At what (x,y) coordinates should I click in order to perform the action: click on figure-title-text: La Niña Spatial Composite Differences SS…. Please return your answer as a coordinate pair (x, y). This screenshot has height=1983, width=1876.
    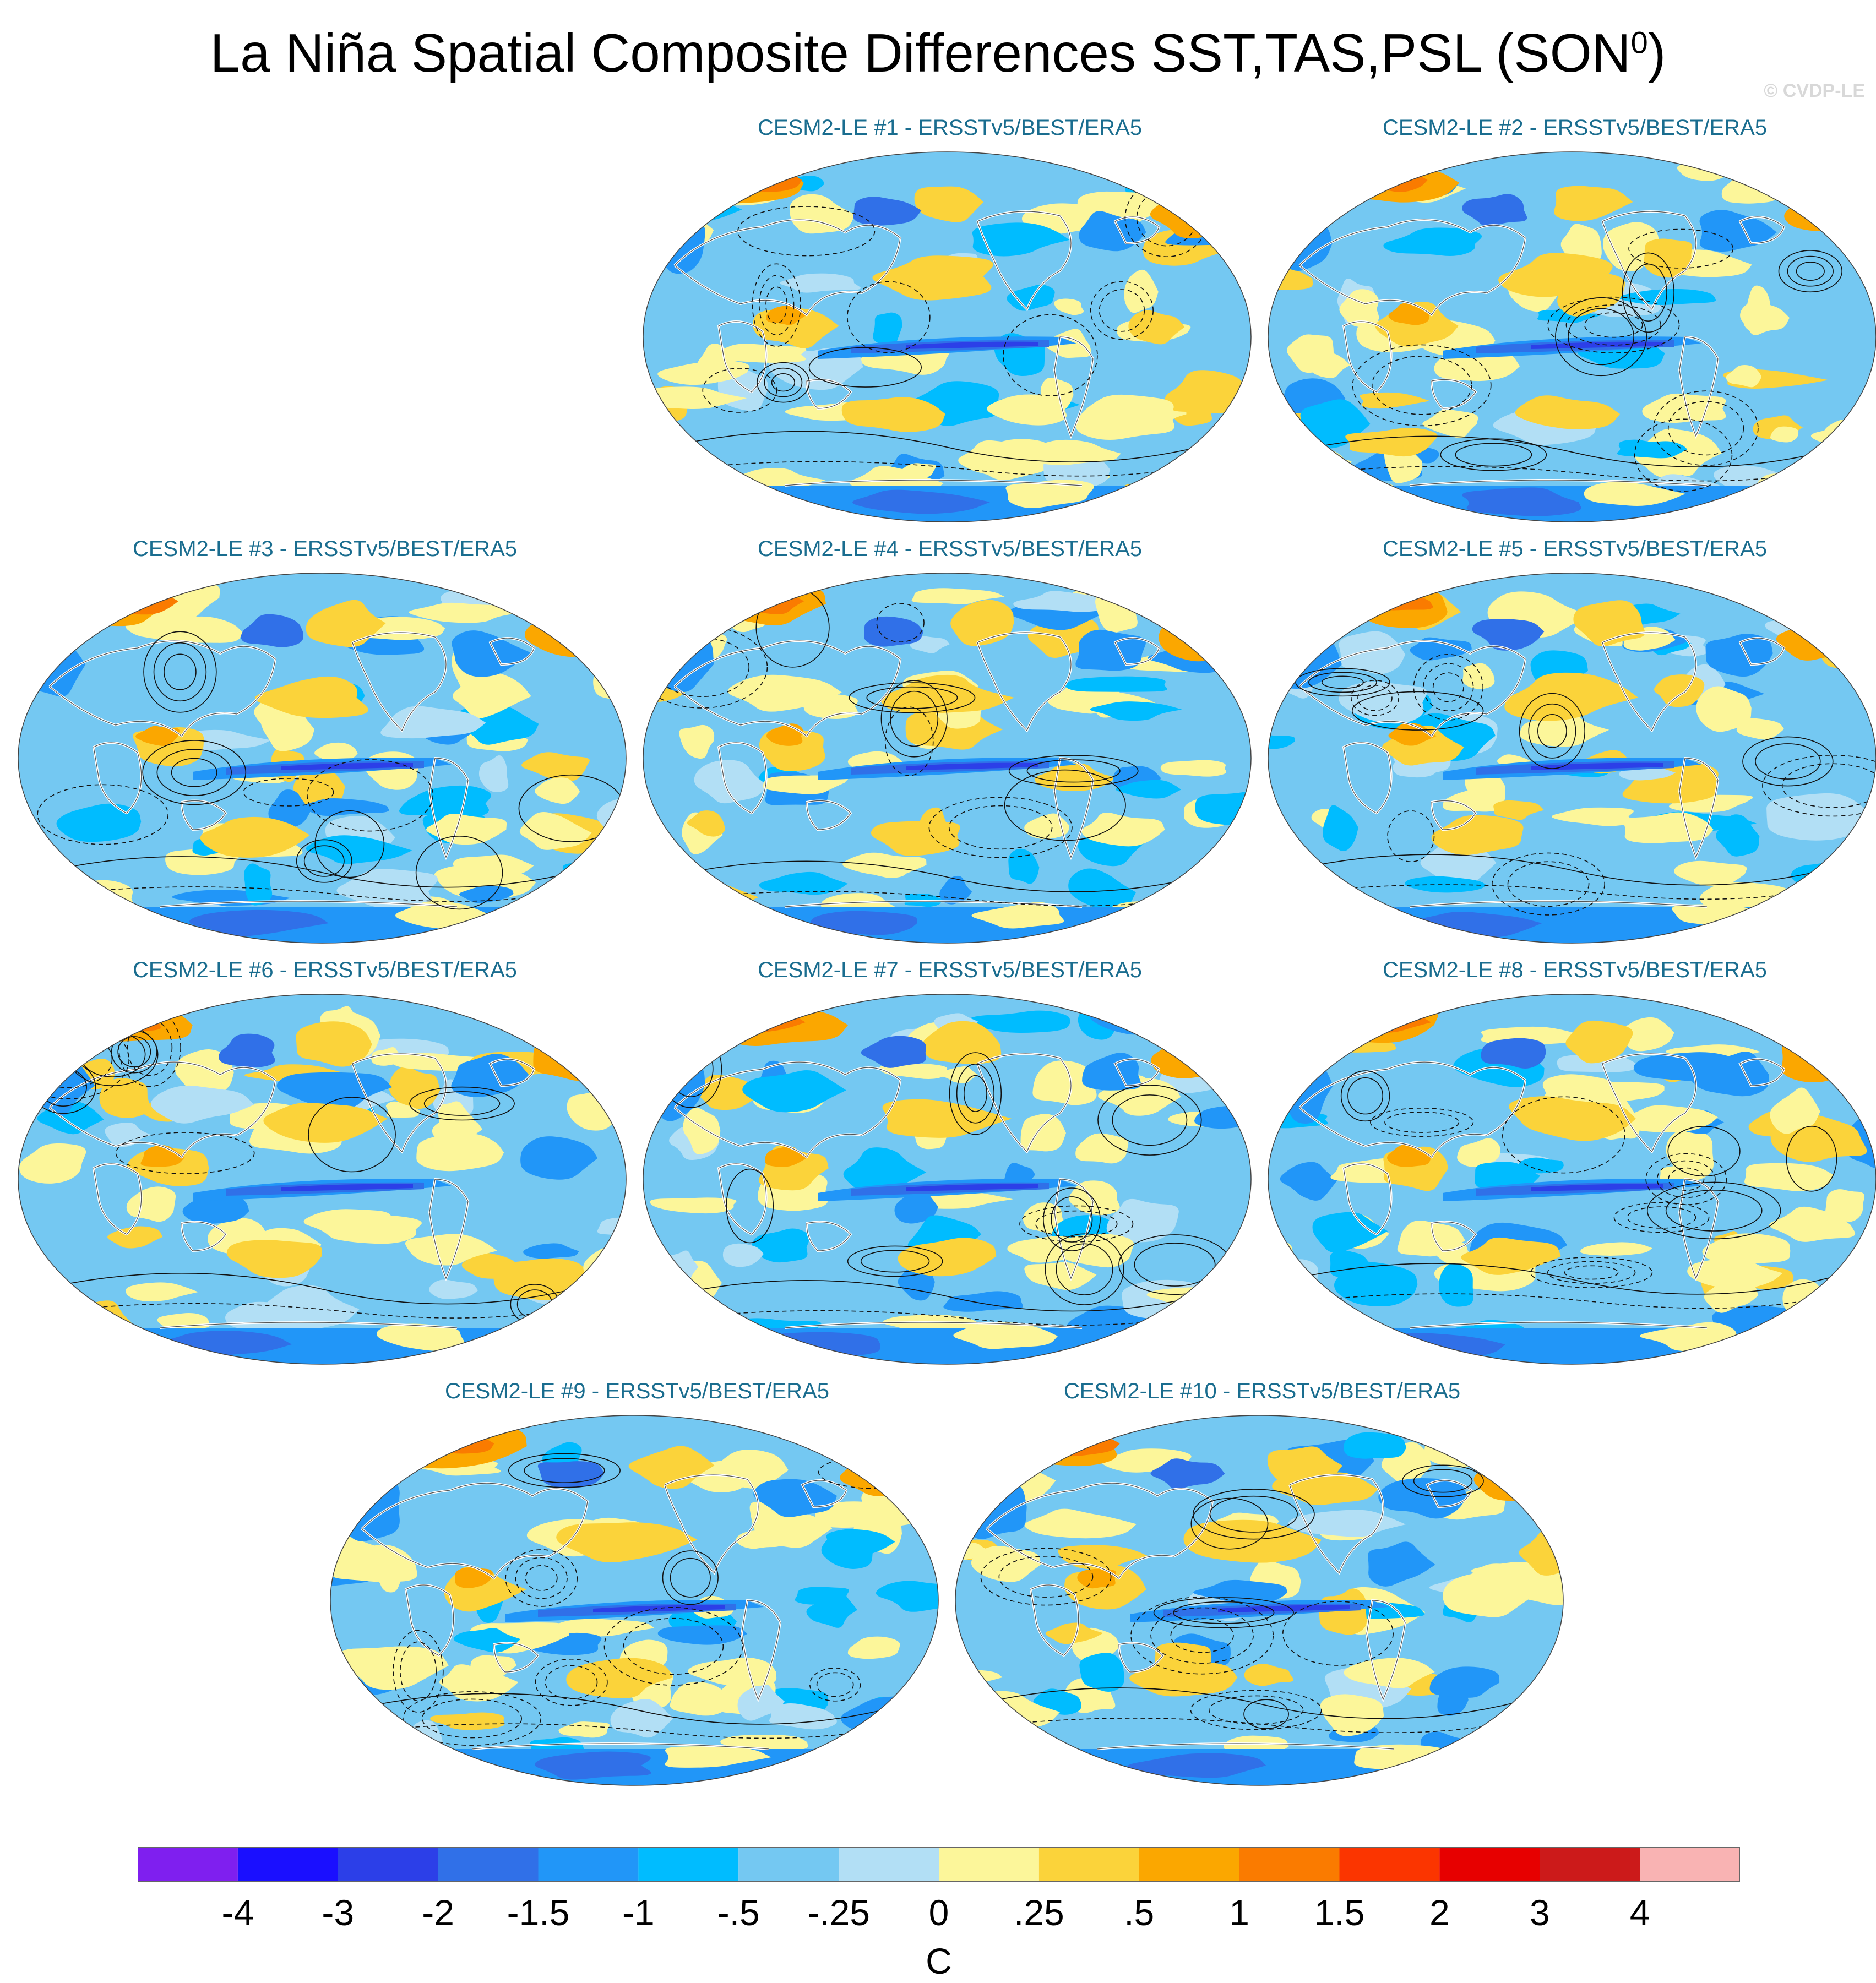
    Looking at the image, I should click on (920, 53).